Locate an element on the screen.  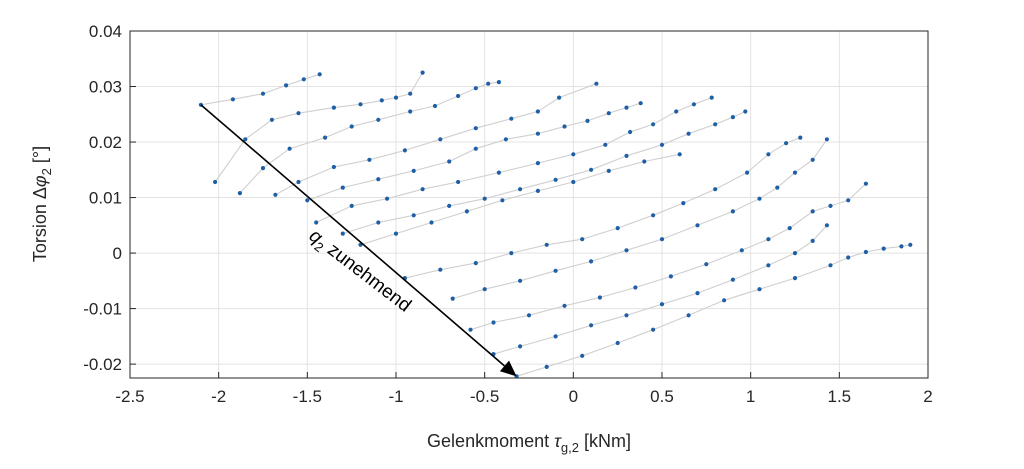
x-tick-label: -1.5 is located at coordinates (307, 396).